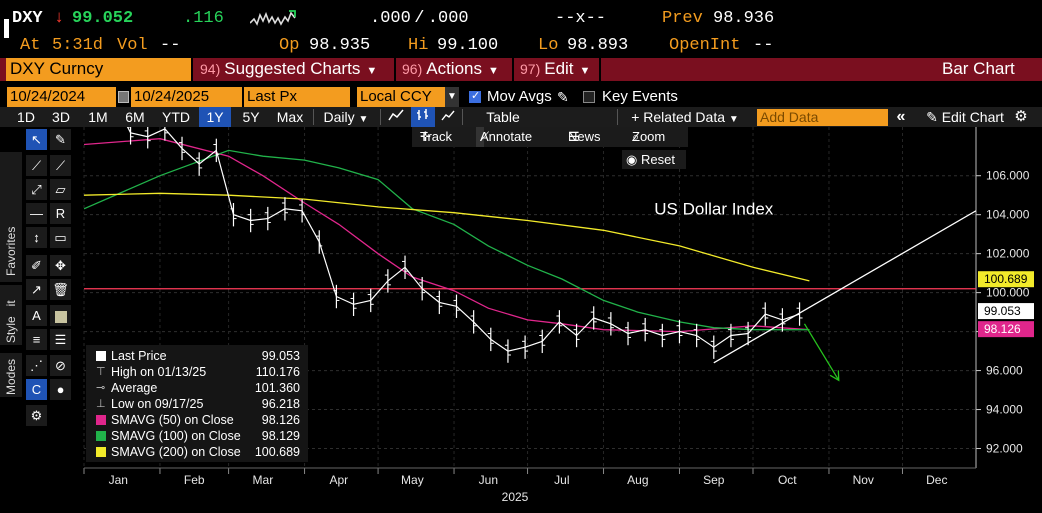 This screenshot has height=513, width=1042. Describe the element at coordinates (197, 356) in the screenshot. I see `legend-row: Last Price 99.053` at that location.